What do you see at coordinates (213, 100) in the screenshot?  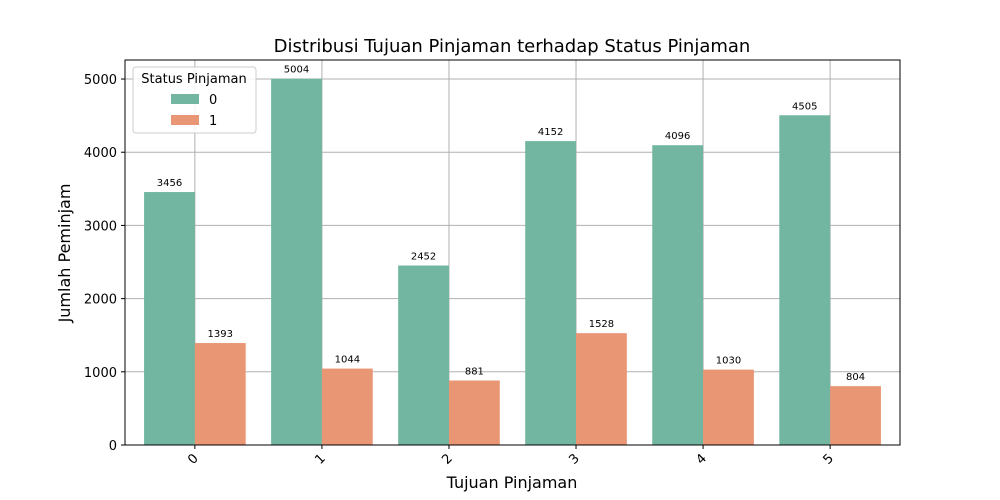 I see `legend-label-0: 0` at bounding box center [213, 100].